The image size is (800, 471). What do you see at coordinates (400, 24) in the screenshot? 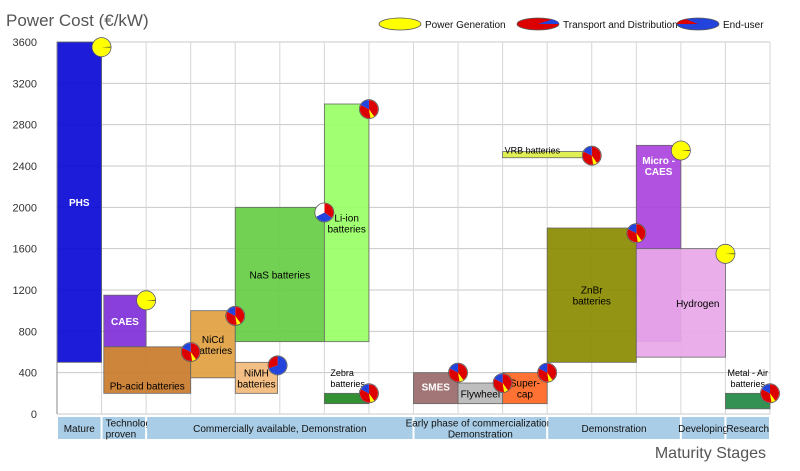
I see `legend-swatch` at bounding box center [400, 24].